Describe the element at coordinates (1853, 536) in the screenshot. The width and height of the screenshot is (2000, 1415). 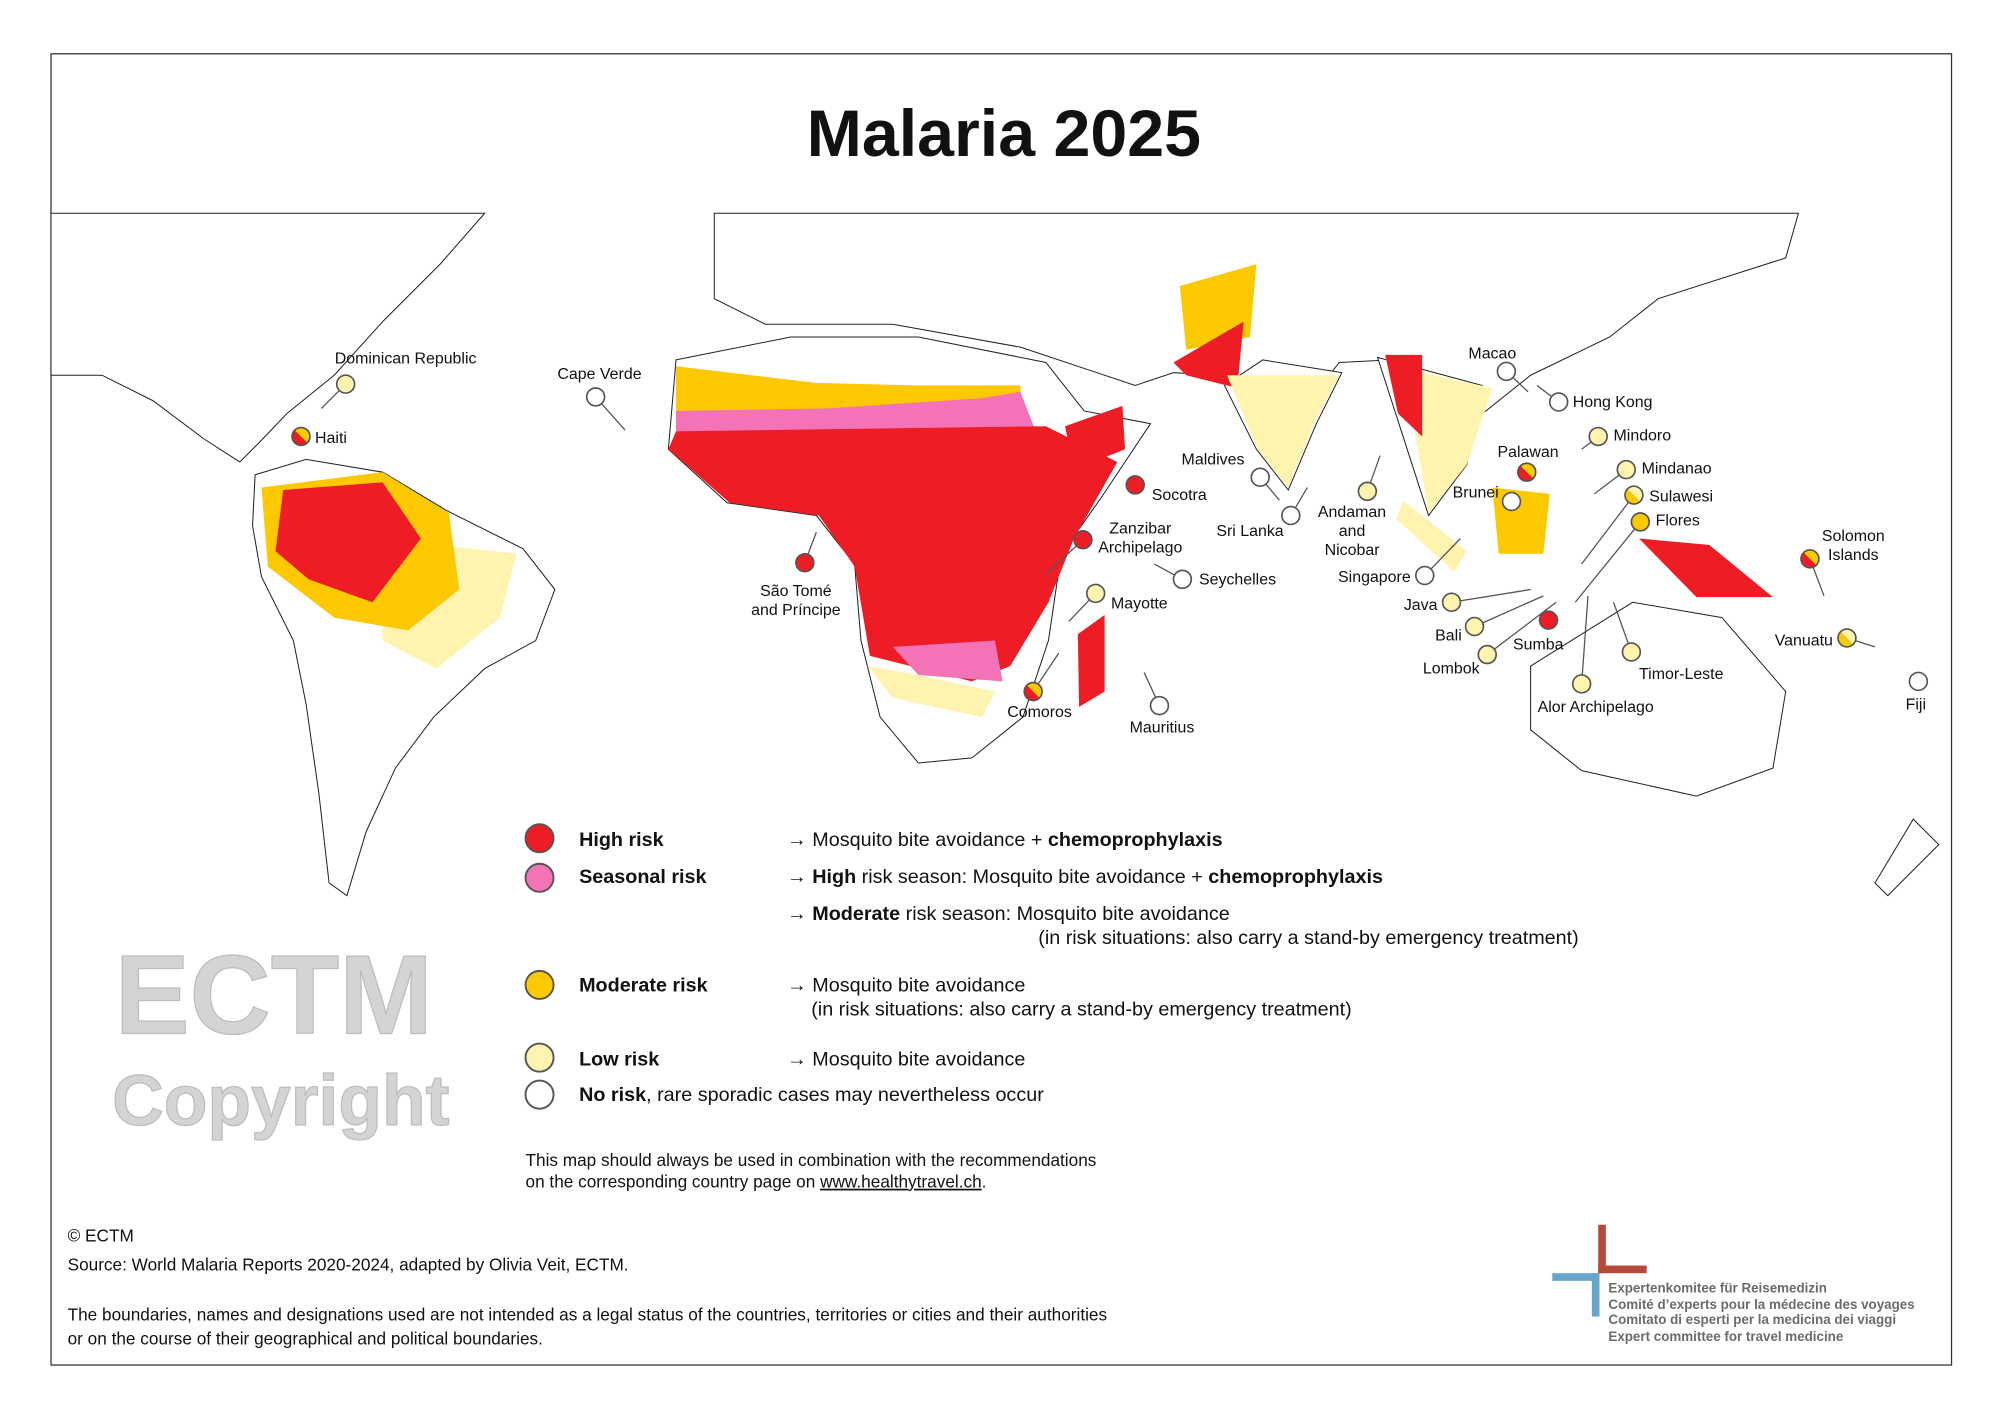
I see `island-label: Solomon` at that location.